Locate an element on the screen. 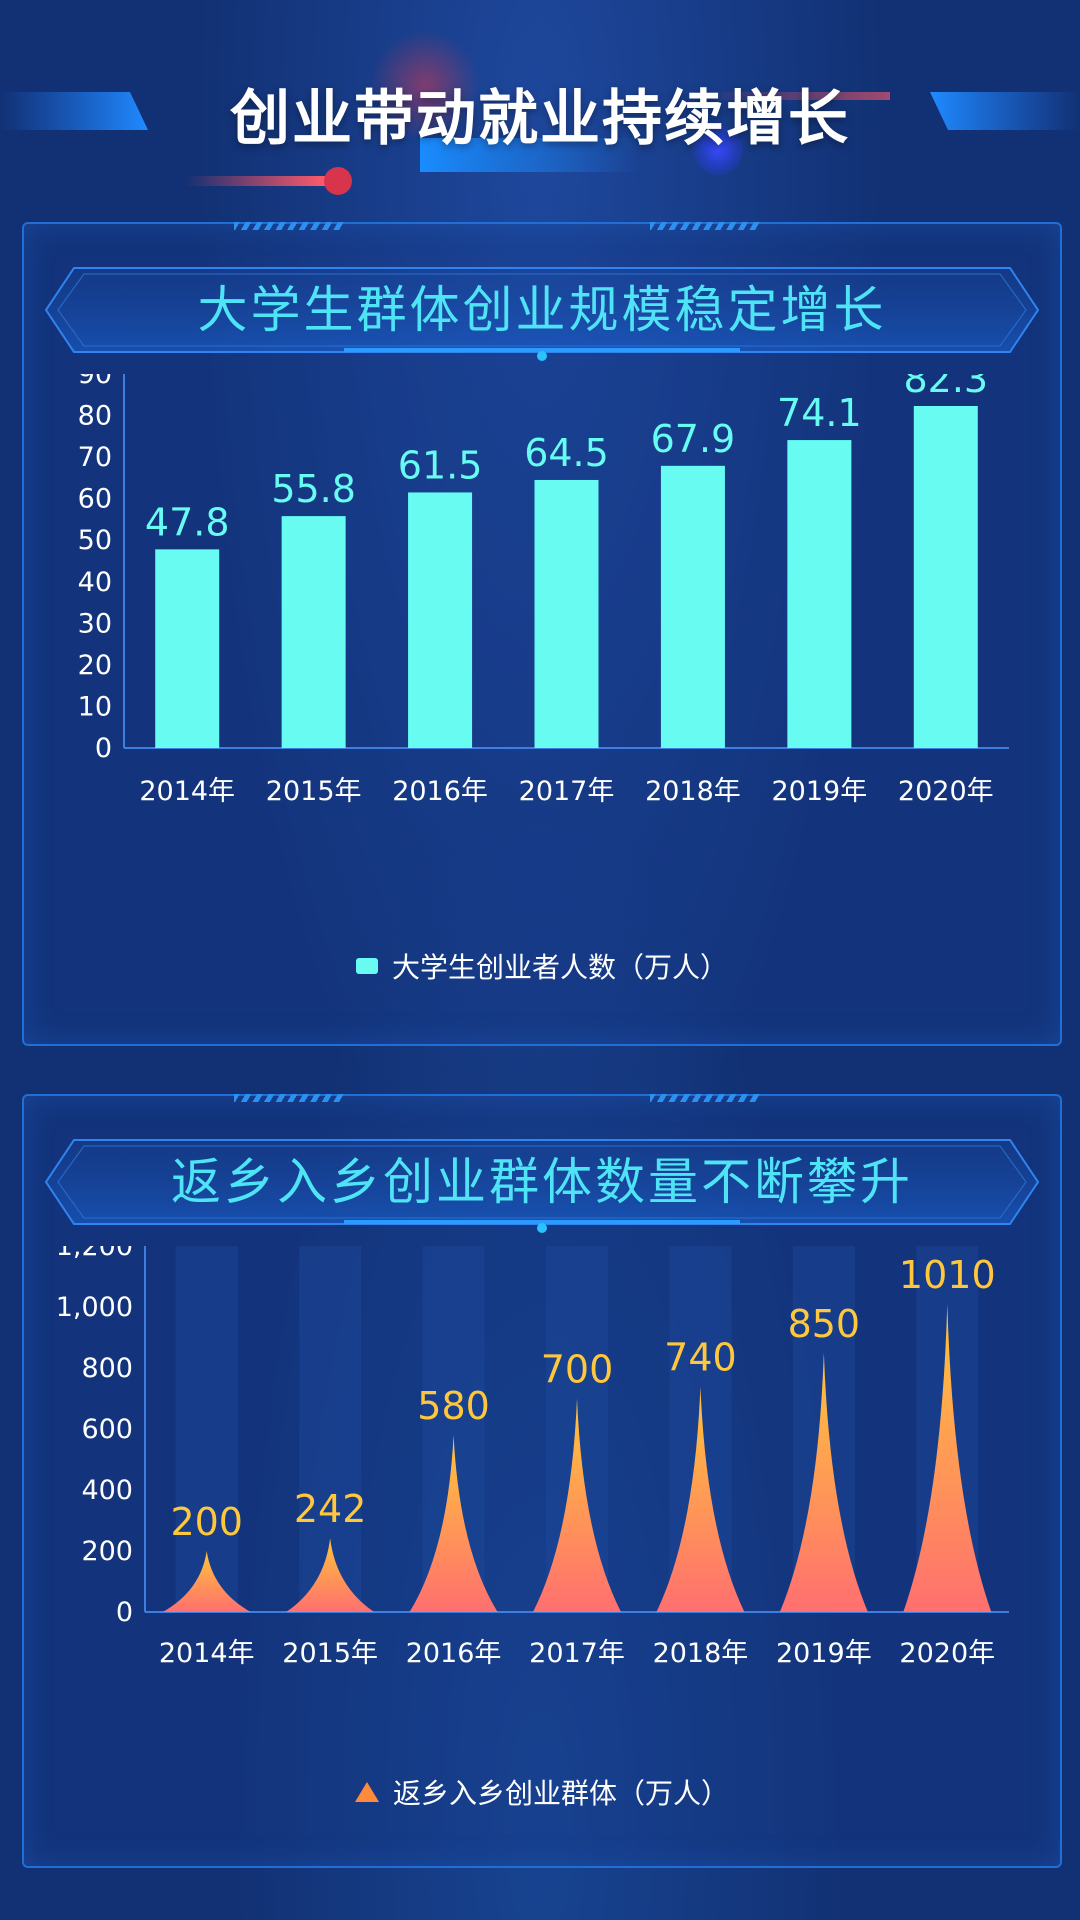 The height and width of the screenshot is (1920, 1080). chart1-data-label: 47.8 is located at coordinates (187, 522).